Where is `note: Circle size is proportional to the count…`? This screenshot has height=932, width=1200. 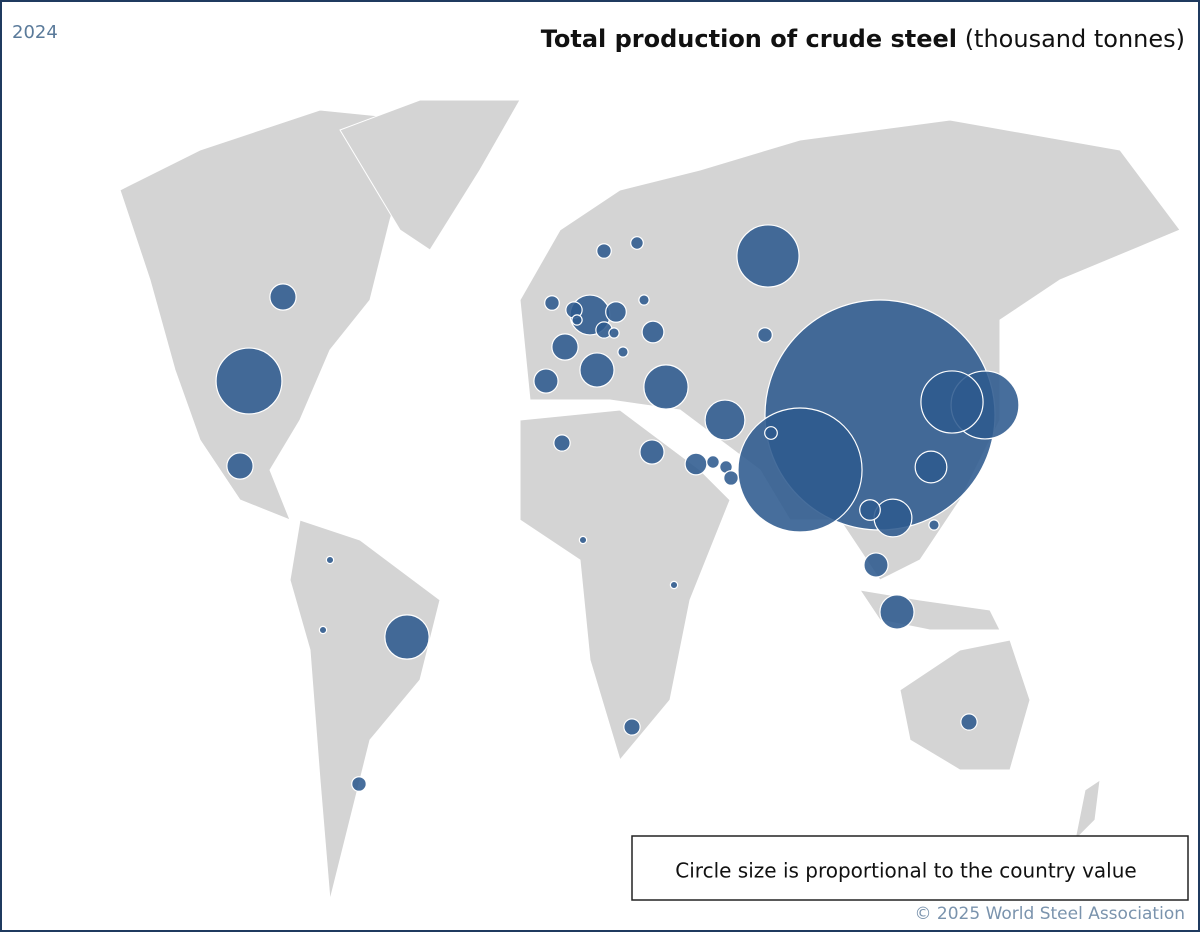
note: Circle size is proportional to the count… is located at coordinates (905, 871).